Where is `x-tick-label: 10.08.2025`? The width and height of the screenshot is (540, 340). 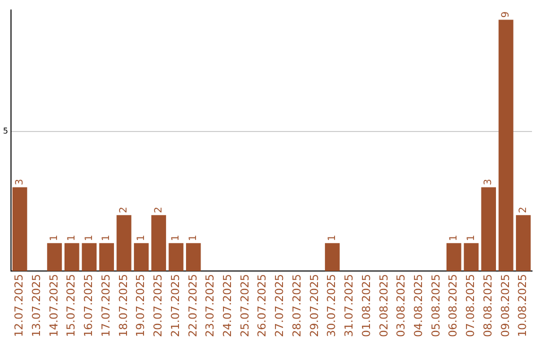 x-tick-label: 10.08.2025 is located at coordinates (523, 306).